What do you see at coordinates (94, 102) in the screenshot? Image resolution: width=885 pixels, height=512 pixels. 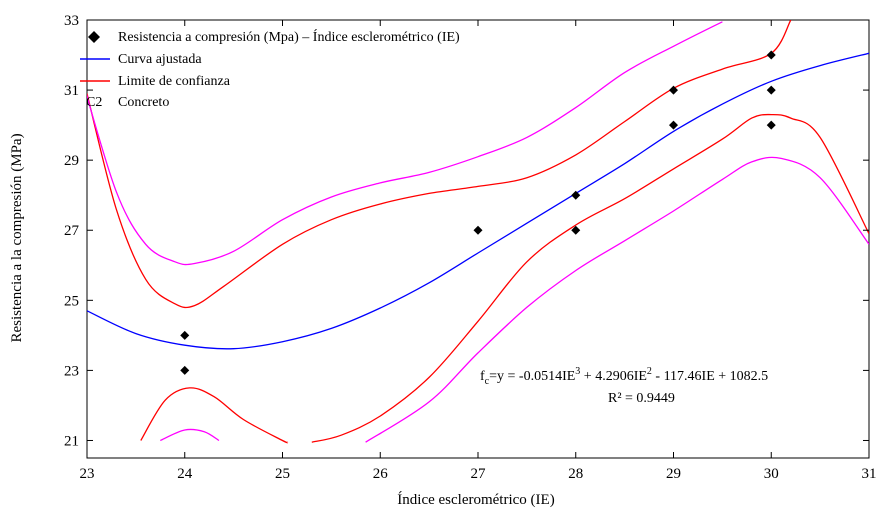 I see `legend-marker-concrete: C2` at bounding box center [94, 102].